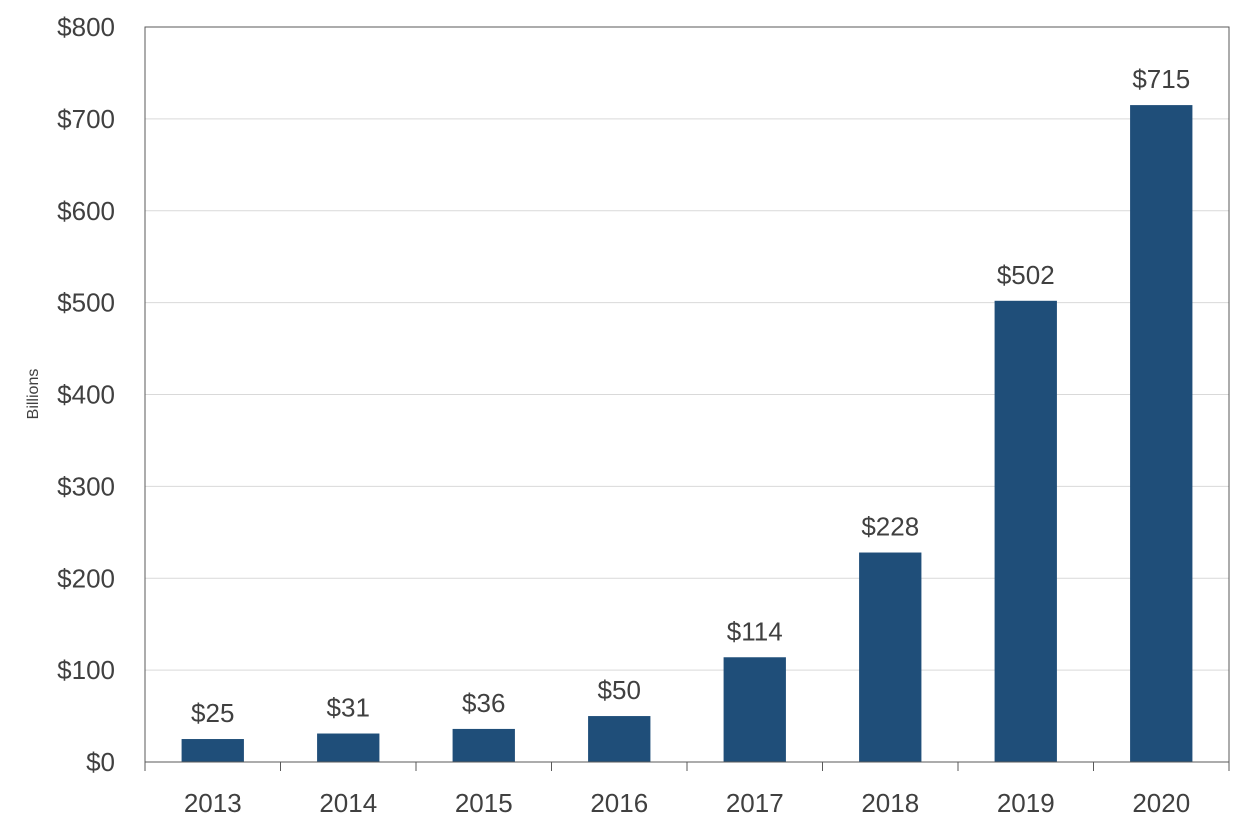 This screenshot has height=830, width=1244. What do you see at coordinates (212, 713) in the screenshot?
I see `data-label: $25` at bounding box center [212, 713].